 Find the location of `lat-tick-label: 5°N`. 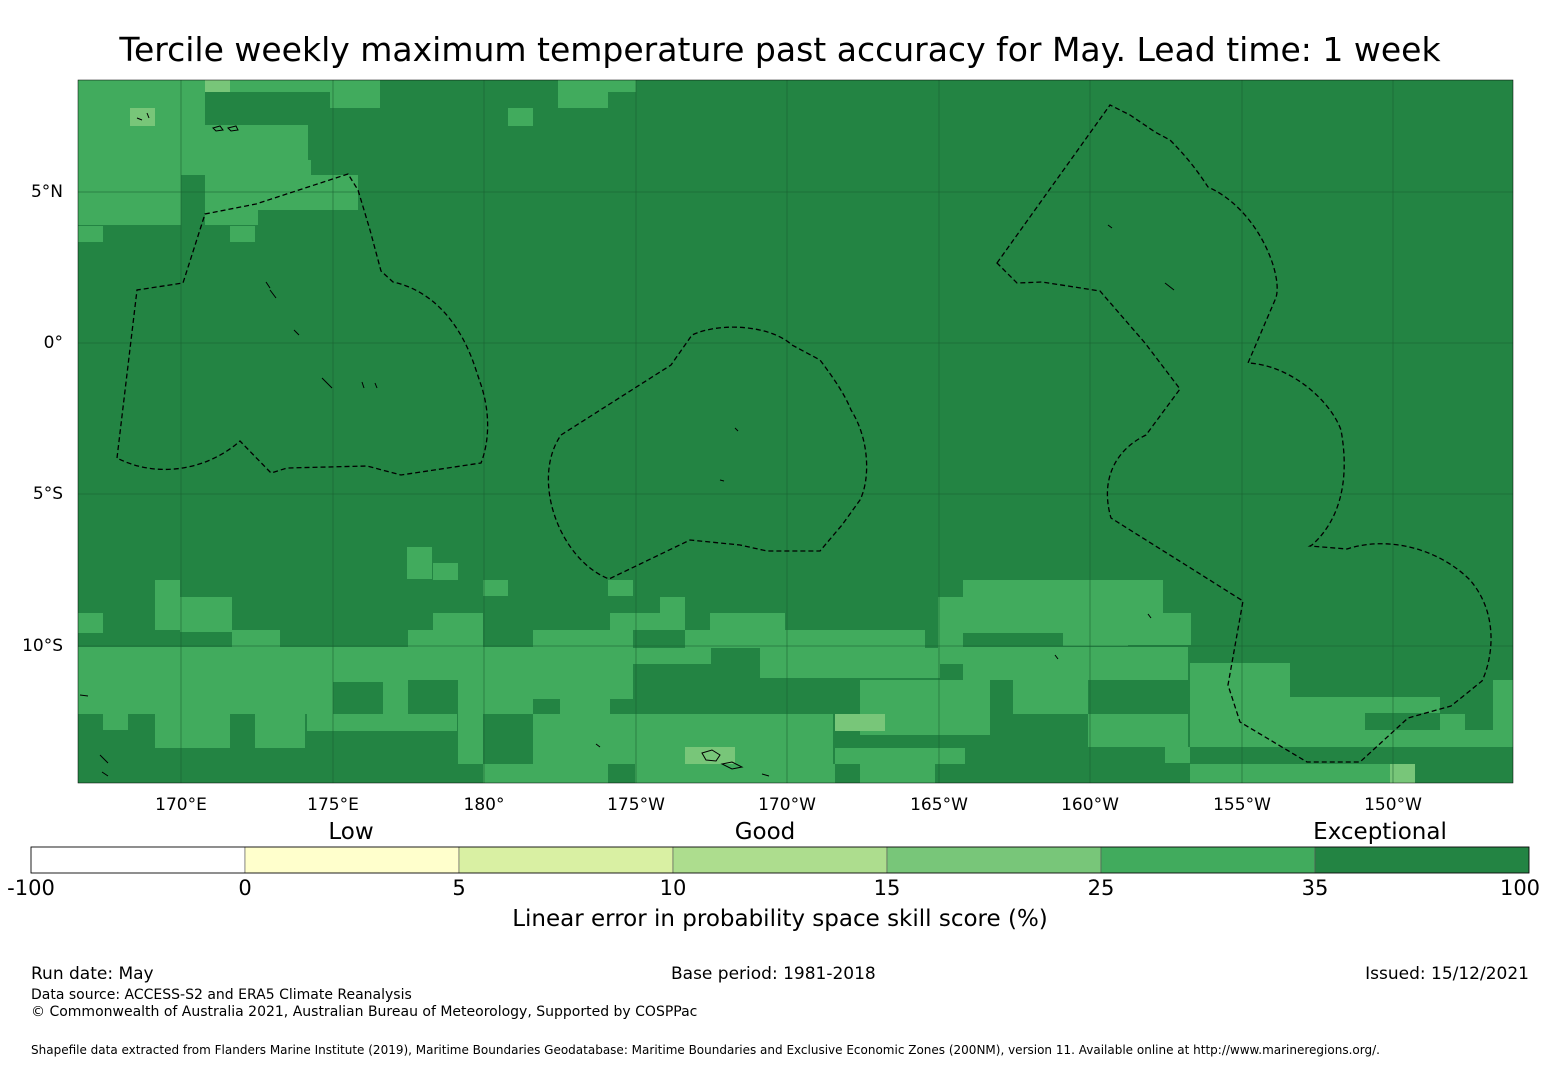

lat-tick-label: 5°N is located at coordinates (46, 192).